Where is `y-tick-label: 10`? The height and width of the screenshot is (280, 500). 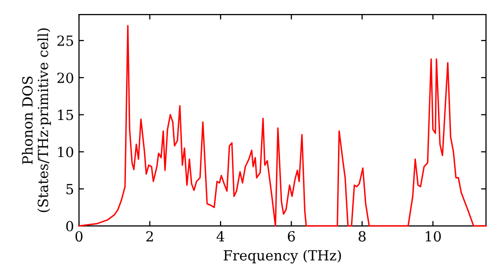 y-tick-label: 10 is located at coordinates (66, 152).